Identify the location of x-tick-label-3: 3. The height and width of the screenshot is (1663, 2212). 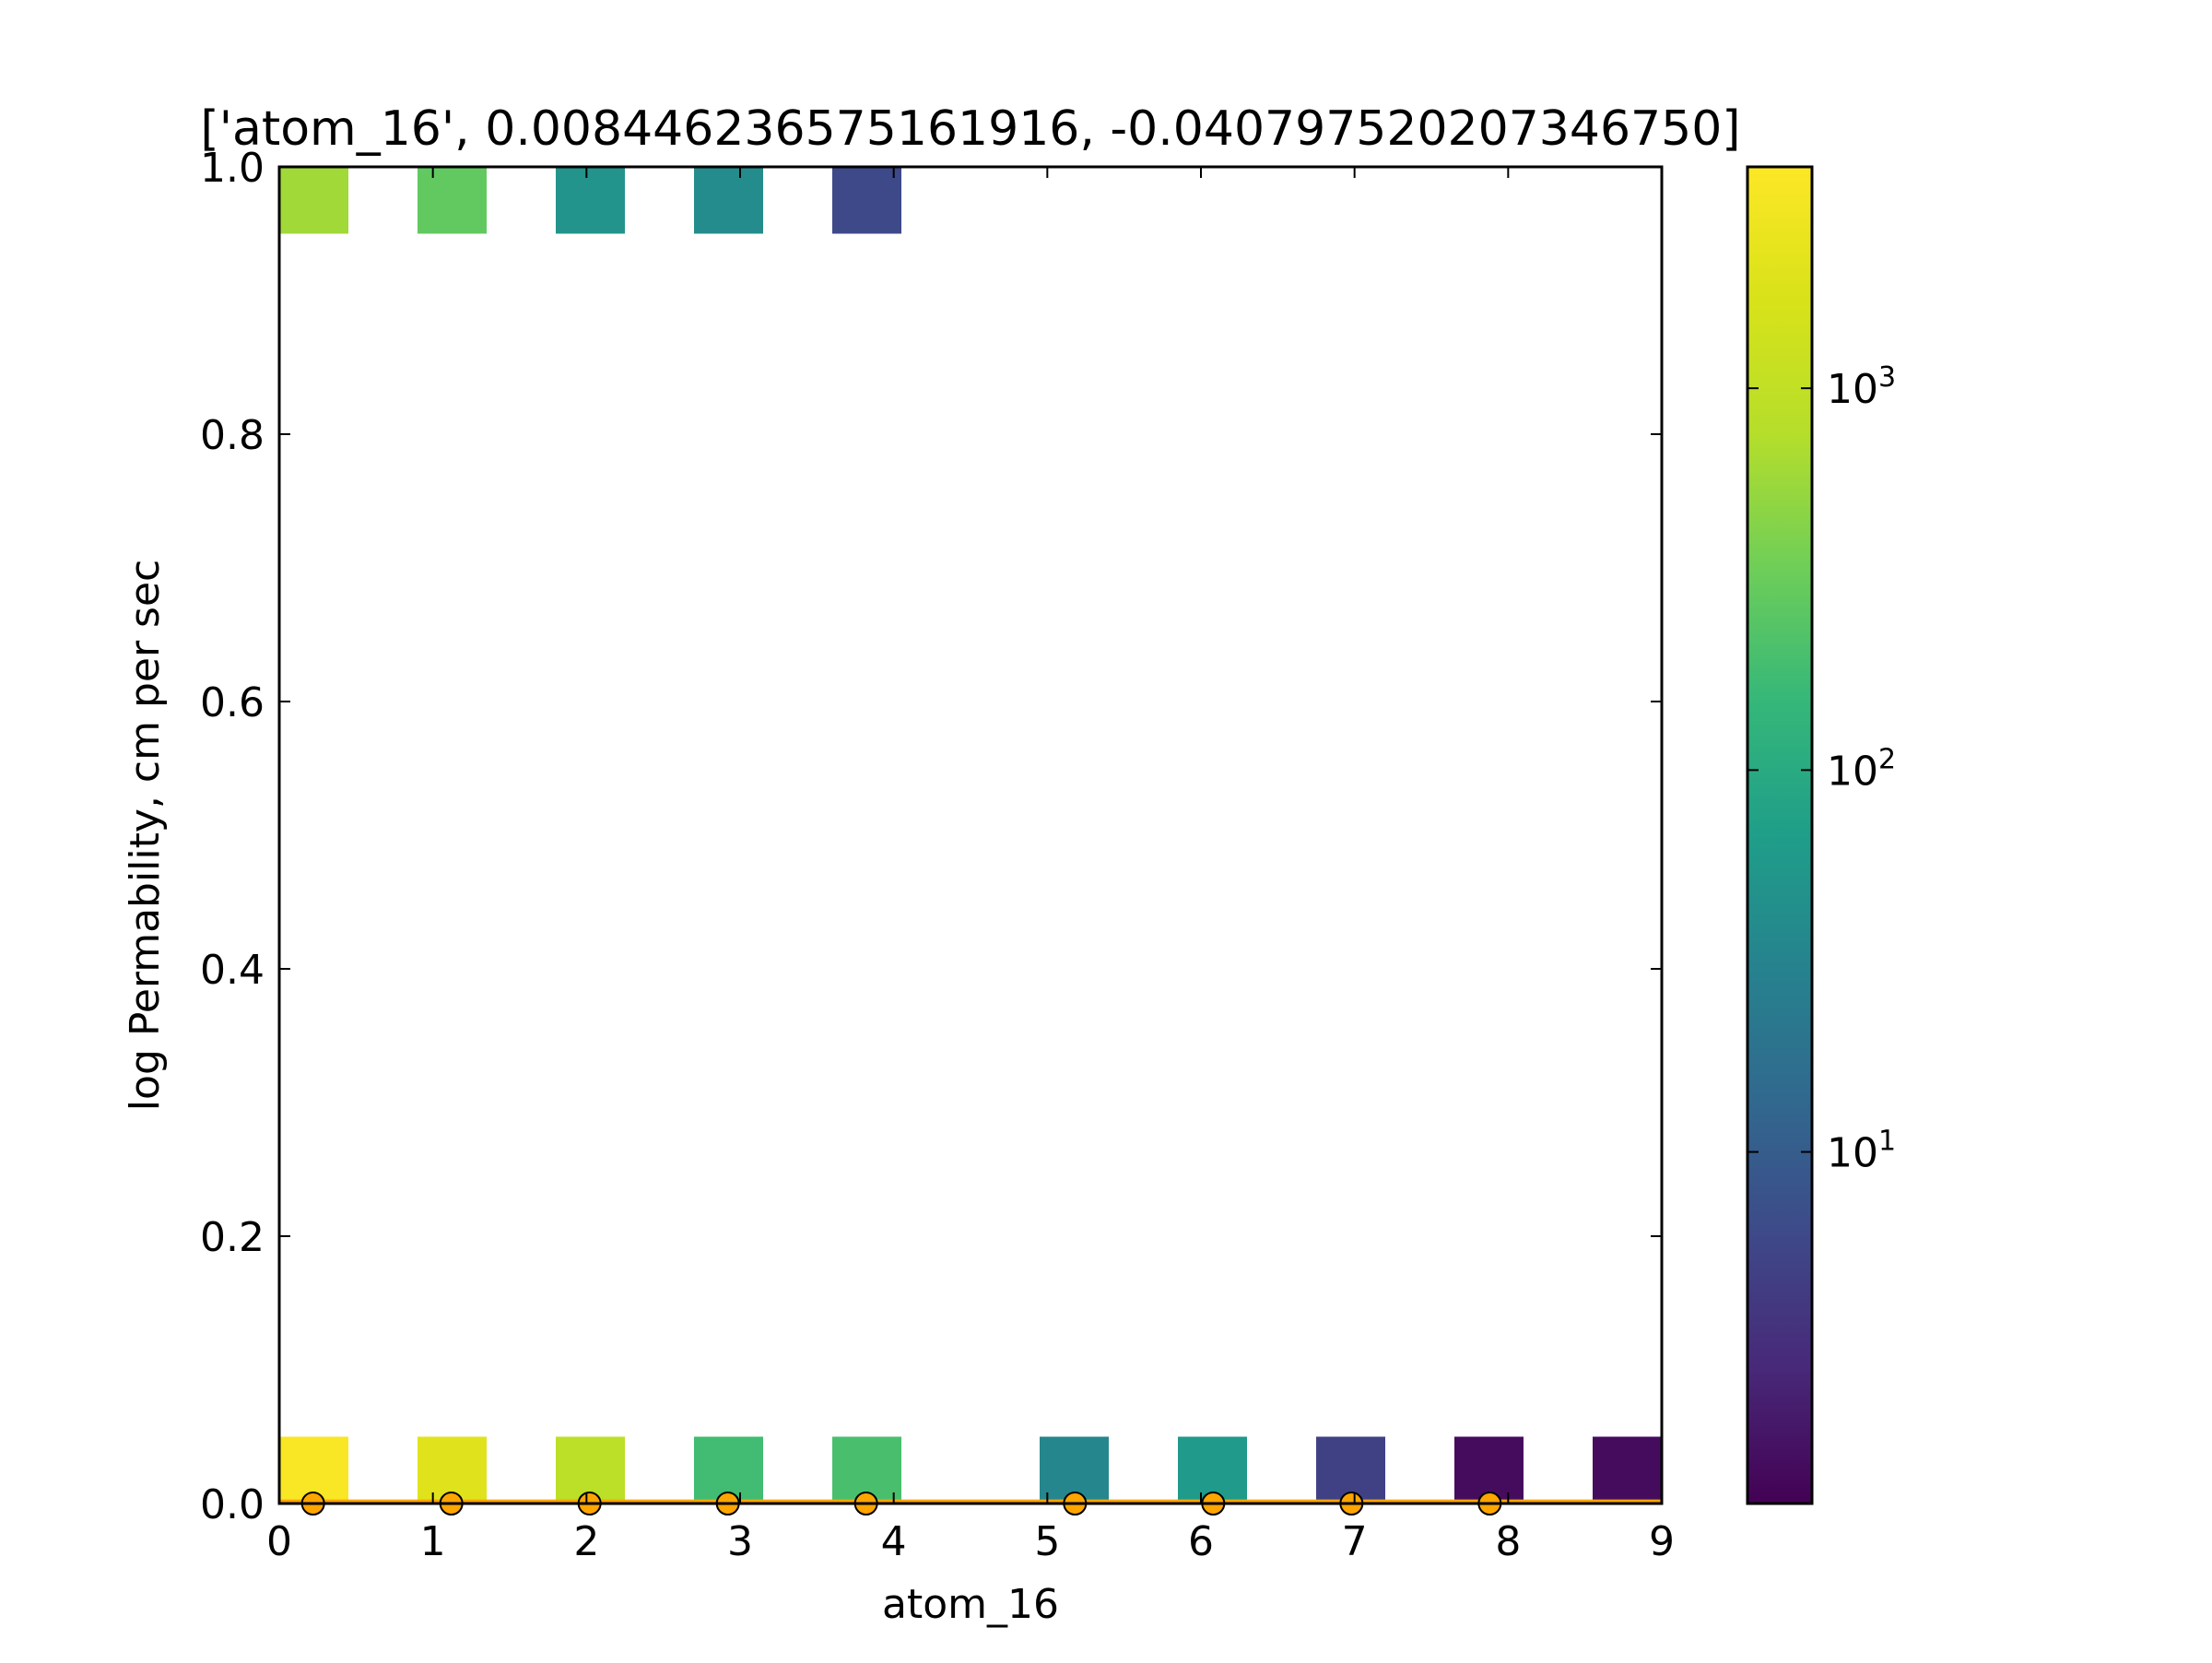
(740, 1541).